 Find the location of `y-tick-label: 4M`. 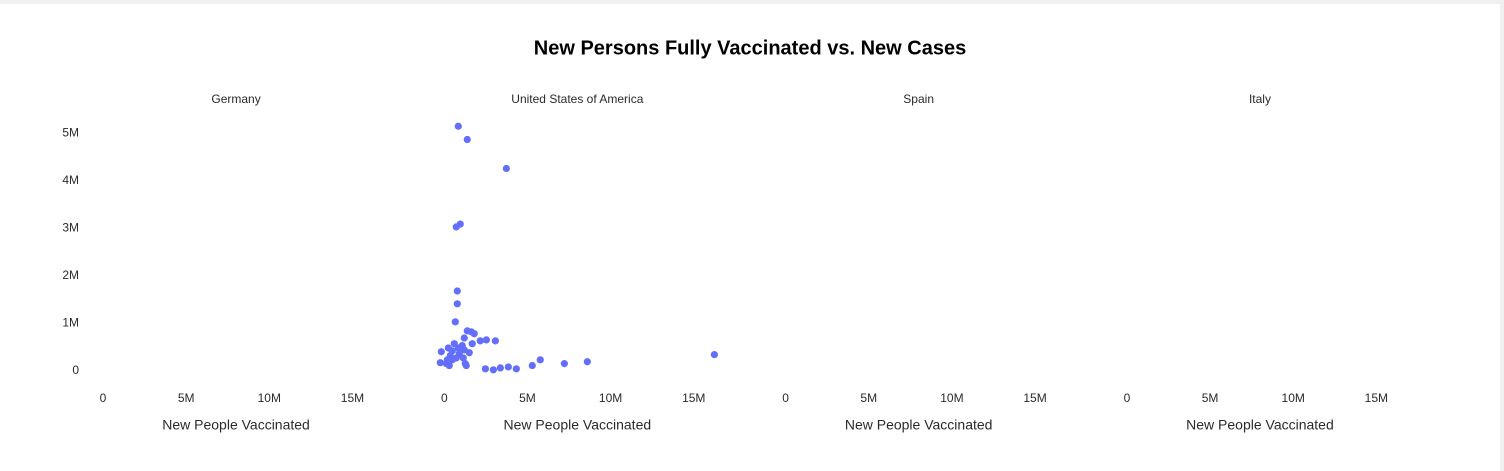

y-tick-label: 4M is located at coordinates (70, 180).